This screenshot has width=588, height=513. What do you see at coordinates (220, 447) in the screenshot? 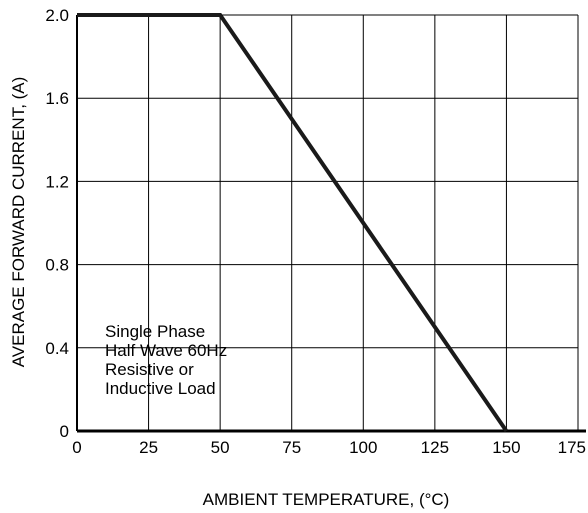
I see `x-tick-label: 50` at bounding box center [220, 447].